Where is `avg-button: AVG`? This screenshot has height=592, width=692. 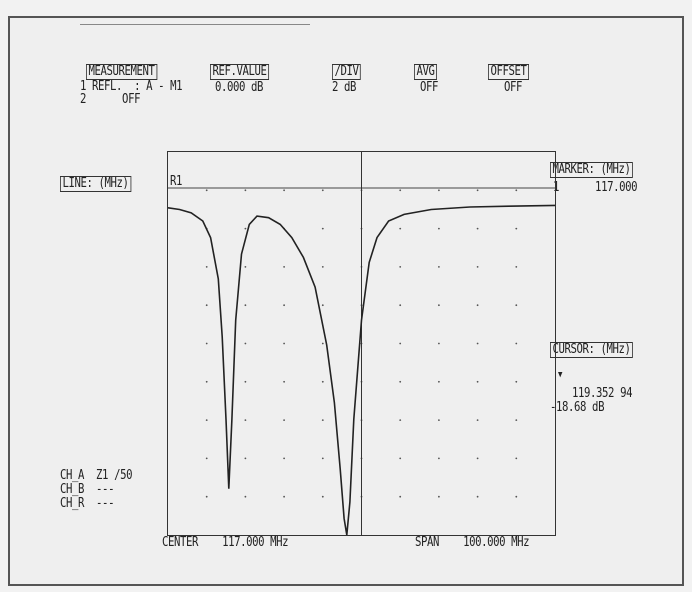
avg-button: AVG is located at coordinates (425, 72).